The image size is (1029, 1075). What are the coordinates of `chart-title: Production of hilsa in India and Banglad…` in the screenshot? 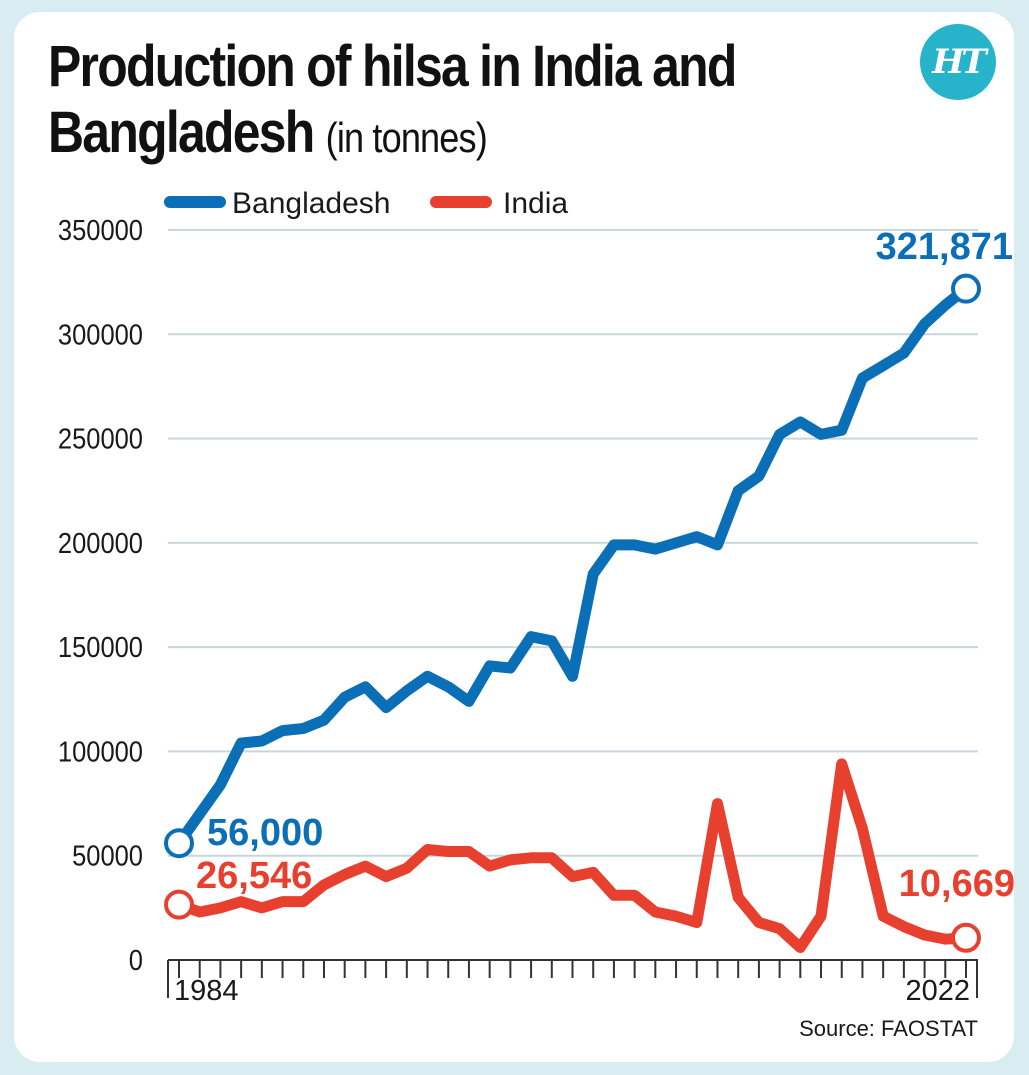 It's located at (418, 102).